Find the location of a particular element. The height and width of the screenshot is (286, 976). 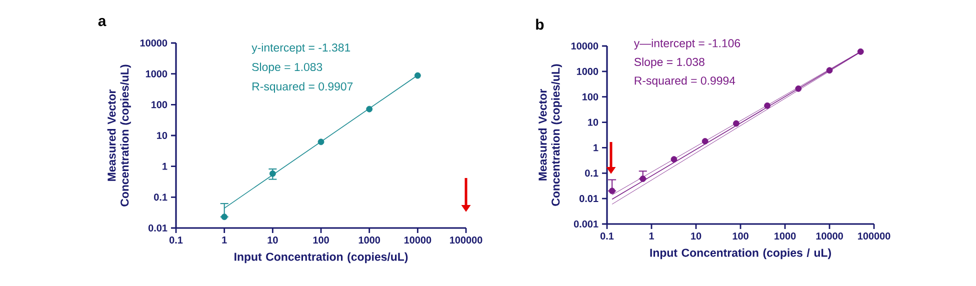

annotation: Slope = 1.038 is located at coordinates (669, 63).